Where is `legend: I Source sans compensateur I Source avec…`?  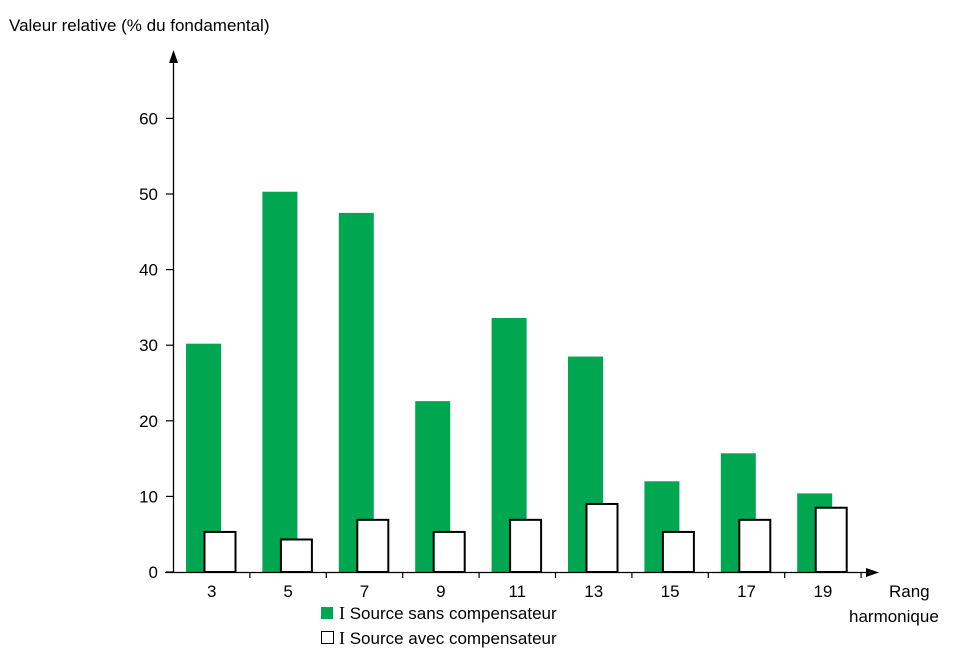
legend: I Source sans compensateur I Source avec… is located at coordinates (439, 625).